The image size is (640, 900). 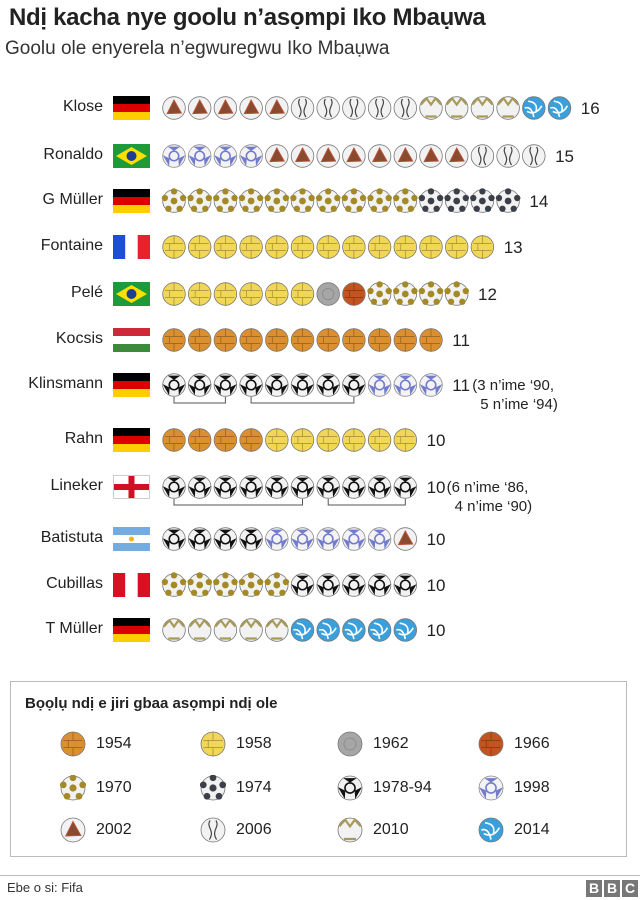 What do you see at coordinates (461, 385) in the screenshot?
I see `goal-count: 11` at bounding box center [461, 385].